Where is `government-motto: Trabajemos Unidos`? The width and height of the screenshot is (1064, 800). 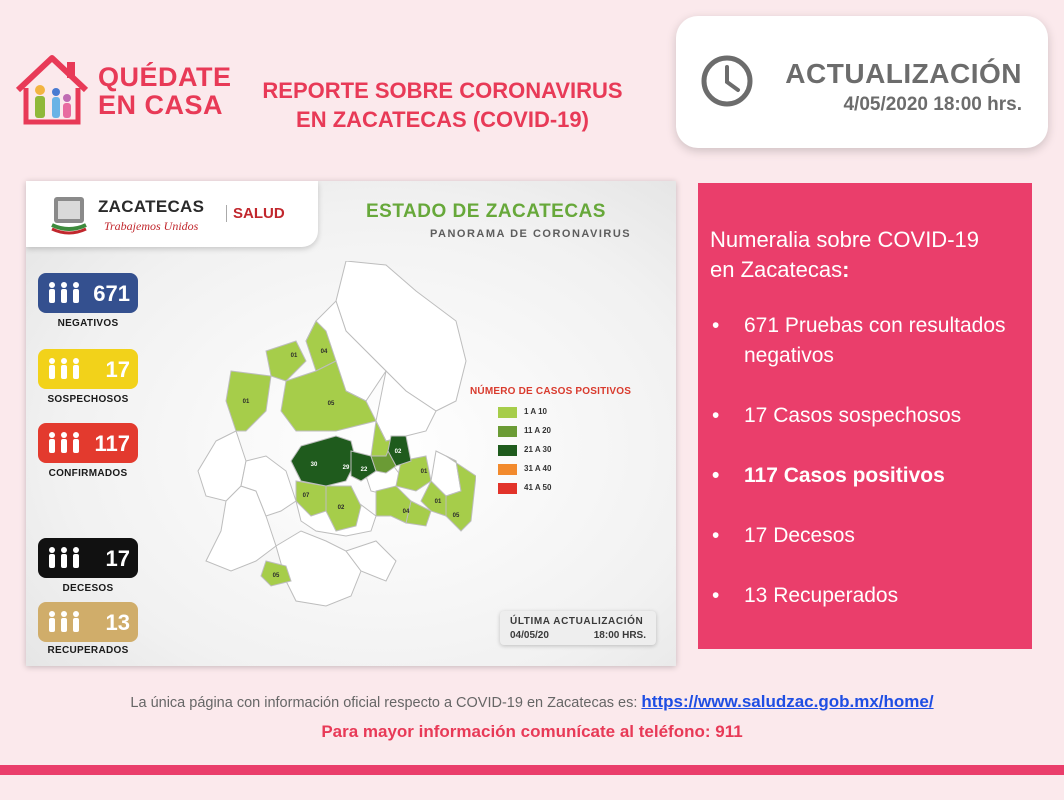 government-motto: Trabajemos Unidos is located at coordinates (151, 226).